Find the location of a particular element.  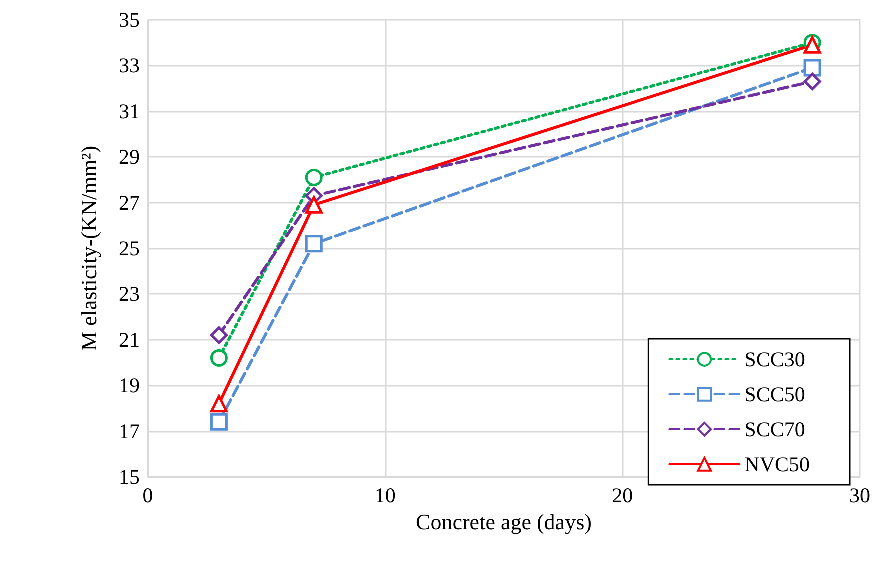

x-tick-label: 30 is located at coordinates (860, 496).